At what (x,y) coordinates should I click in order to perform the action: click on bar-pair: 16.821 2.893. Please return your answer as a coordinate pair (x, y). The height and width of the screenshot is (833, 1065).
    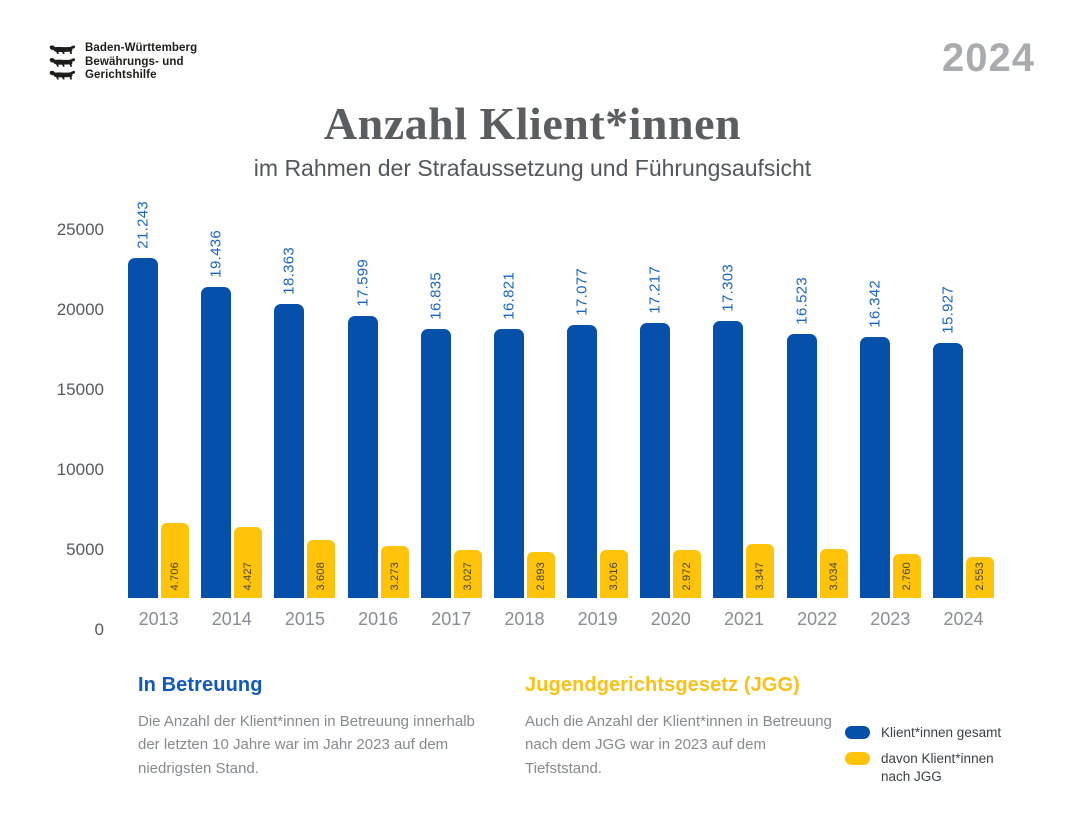
    Looking at the image, I should click on (524, 414).